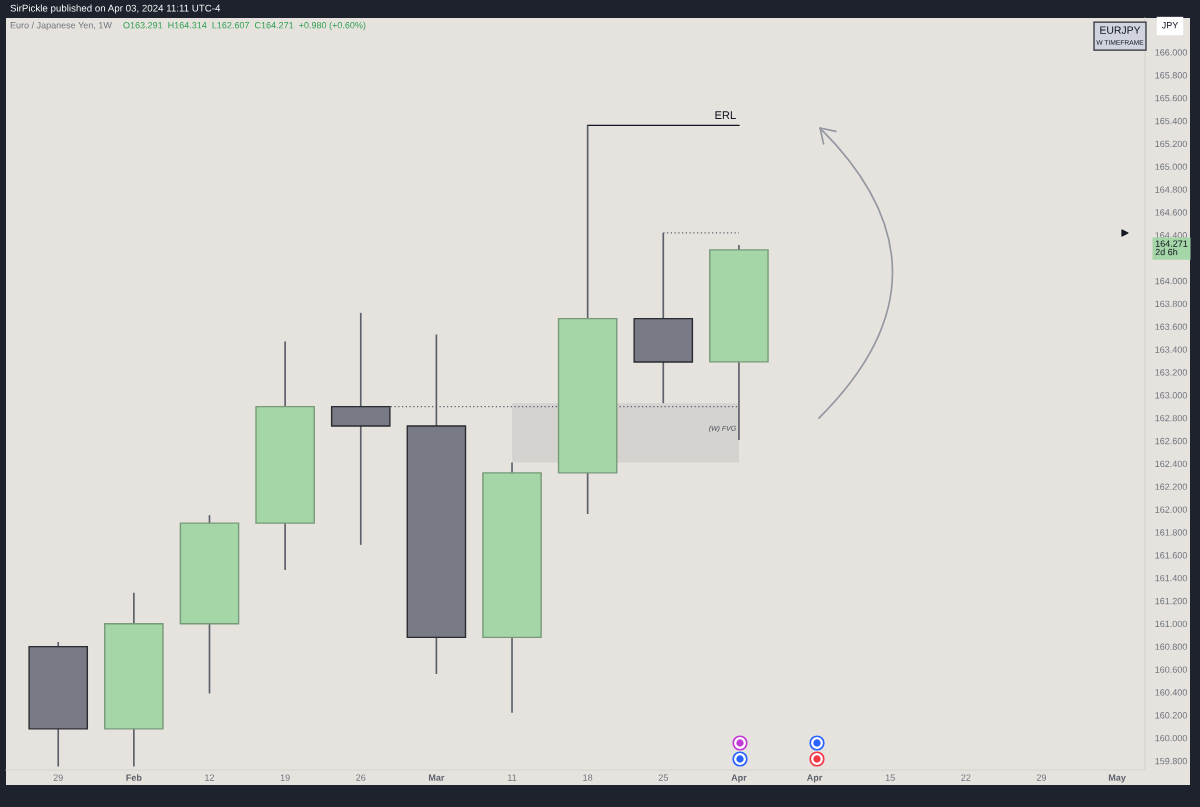  What do you see at coordinates (1171, 578) in the screenshot?
I see `y-tick-label: 161.400` at bounding box center [1171, 578].